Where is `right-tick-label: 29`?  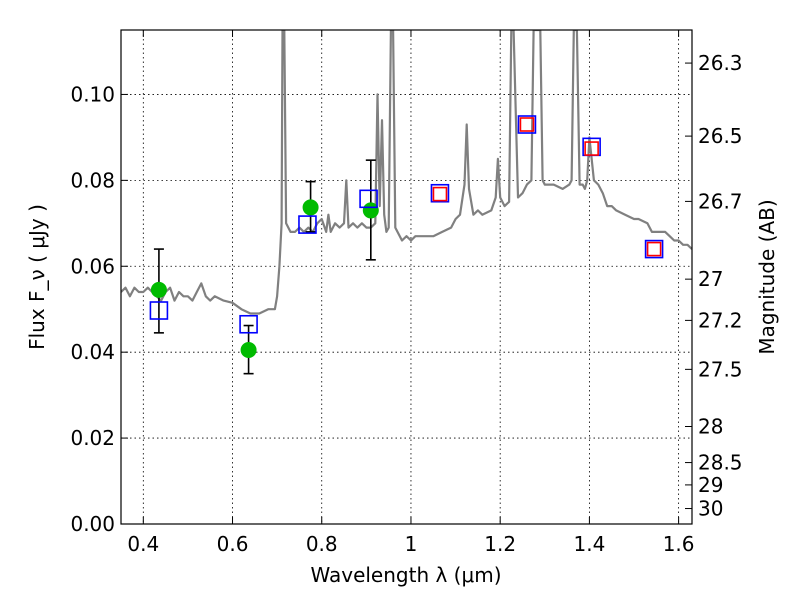 right-tick-label: 29 is located at coordinates (710, 485).